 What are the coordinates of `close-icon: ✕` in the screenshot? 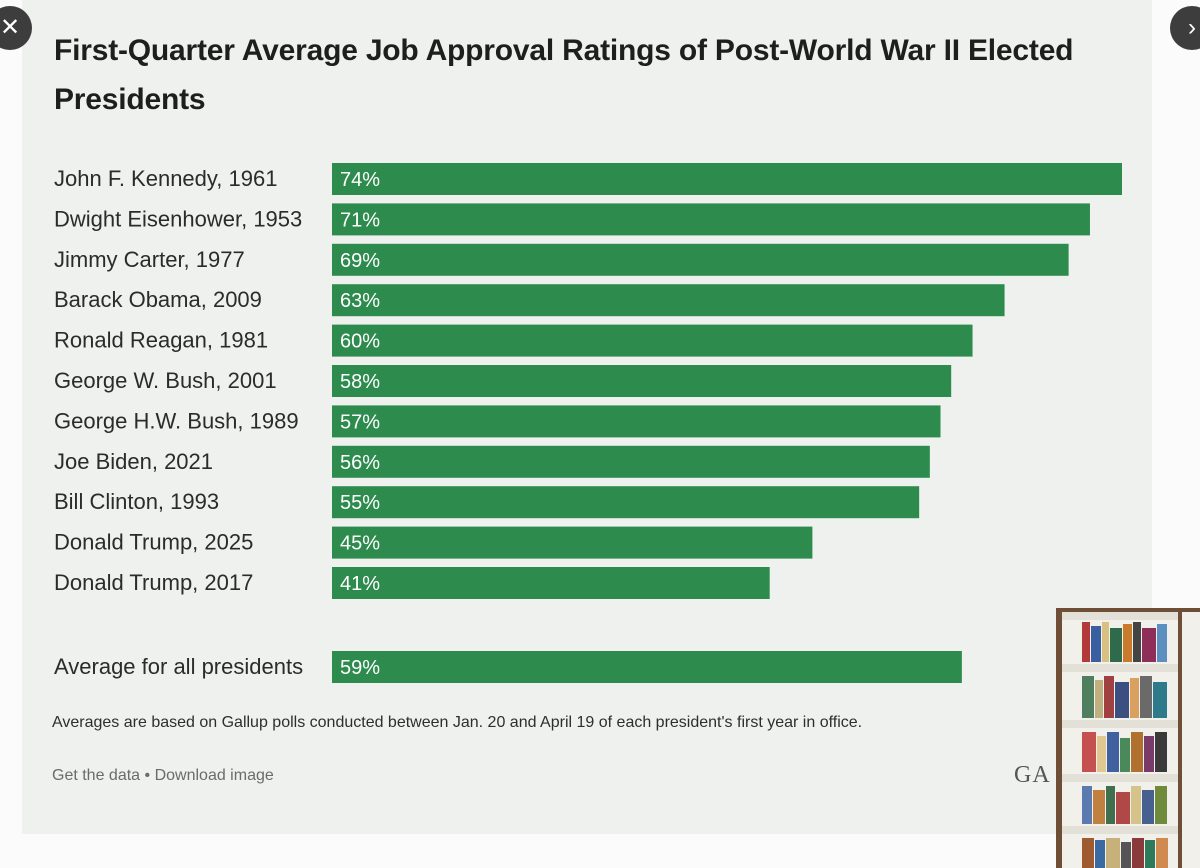 It's located at (10, 27).